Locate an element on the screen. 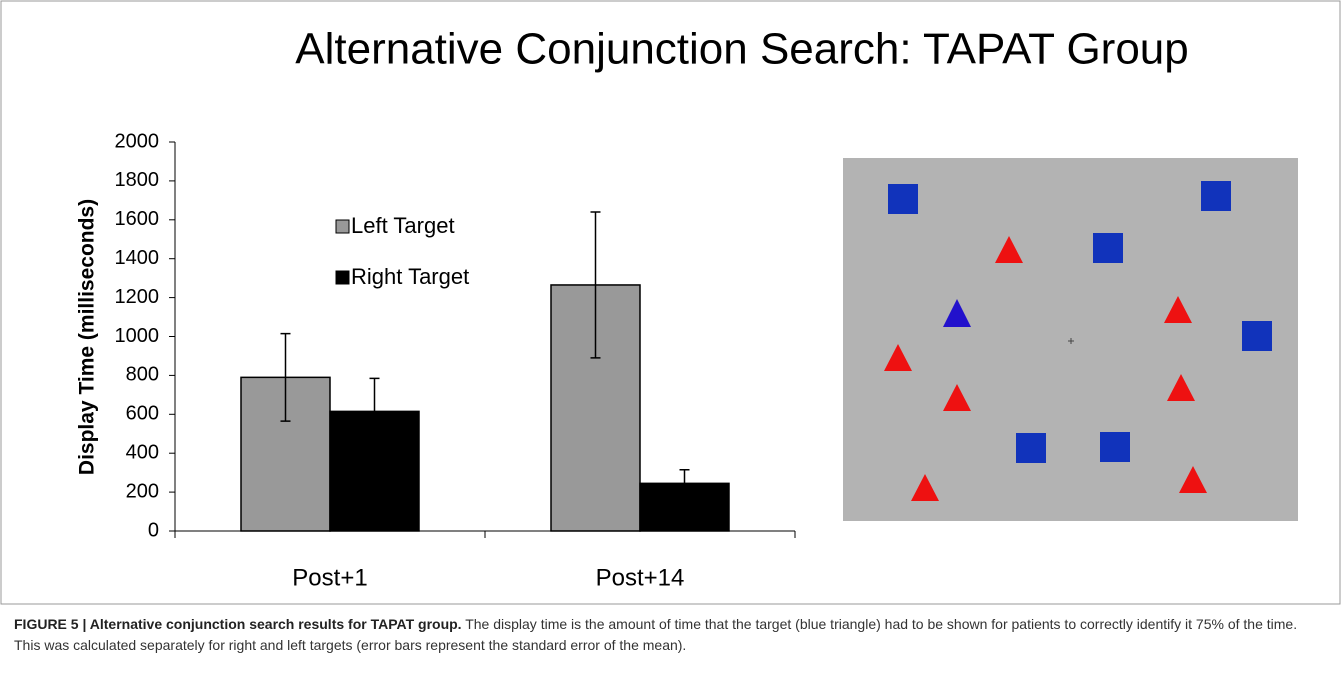 The image size is (1342, 676). fixation-cross is located at coordinates (1071, 341).